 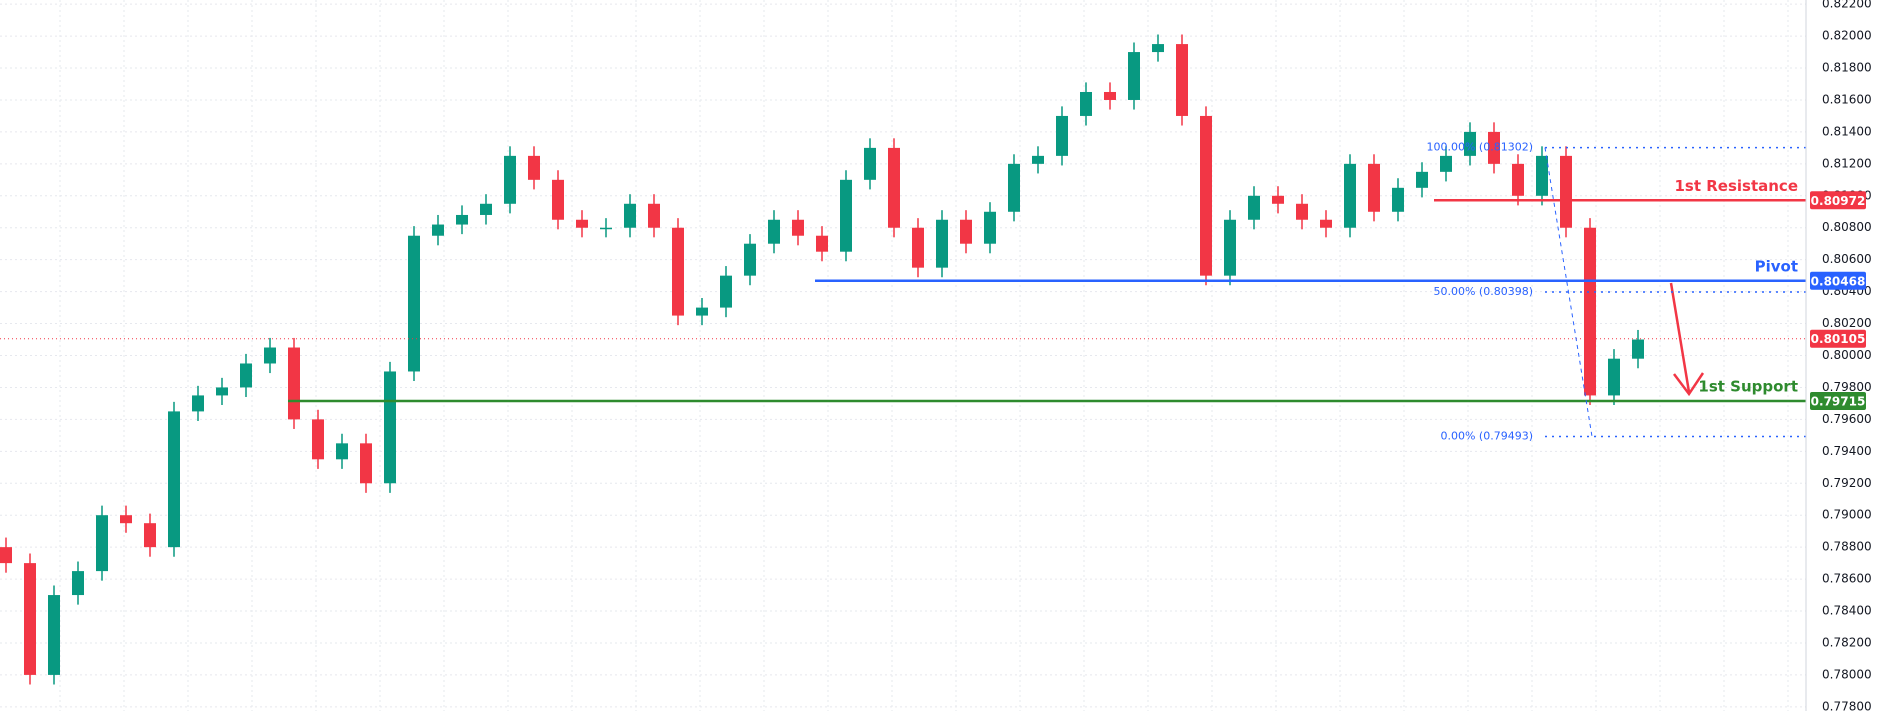 What do you see at coordinates (1847, 705) in the screenshot?
I see `y-tick-label: 0.77800` at bounding box center [1847, 705].